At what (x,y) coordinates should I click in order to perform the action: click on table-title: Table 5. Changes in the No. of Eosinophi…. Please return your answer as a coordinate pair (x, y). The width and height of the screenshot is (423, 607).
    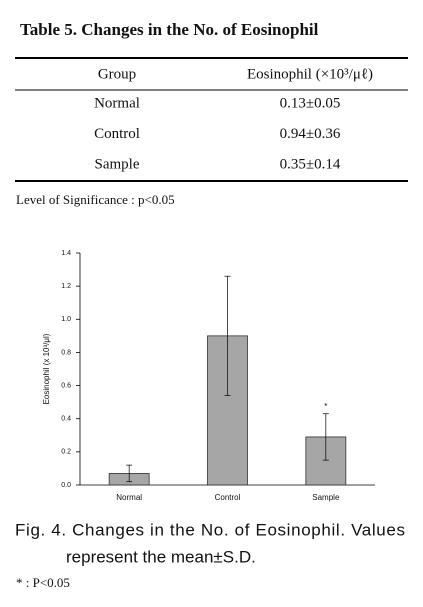
    Looking at the image, I should click on (169, 29).